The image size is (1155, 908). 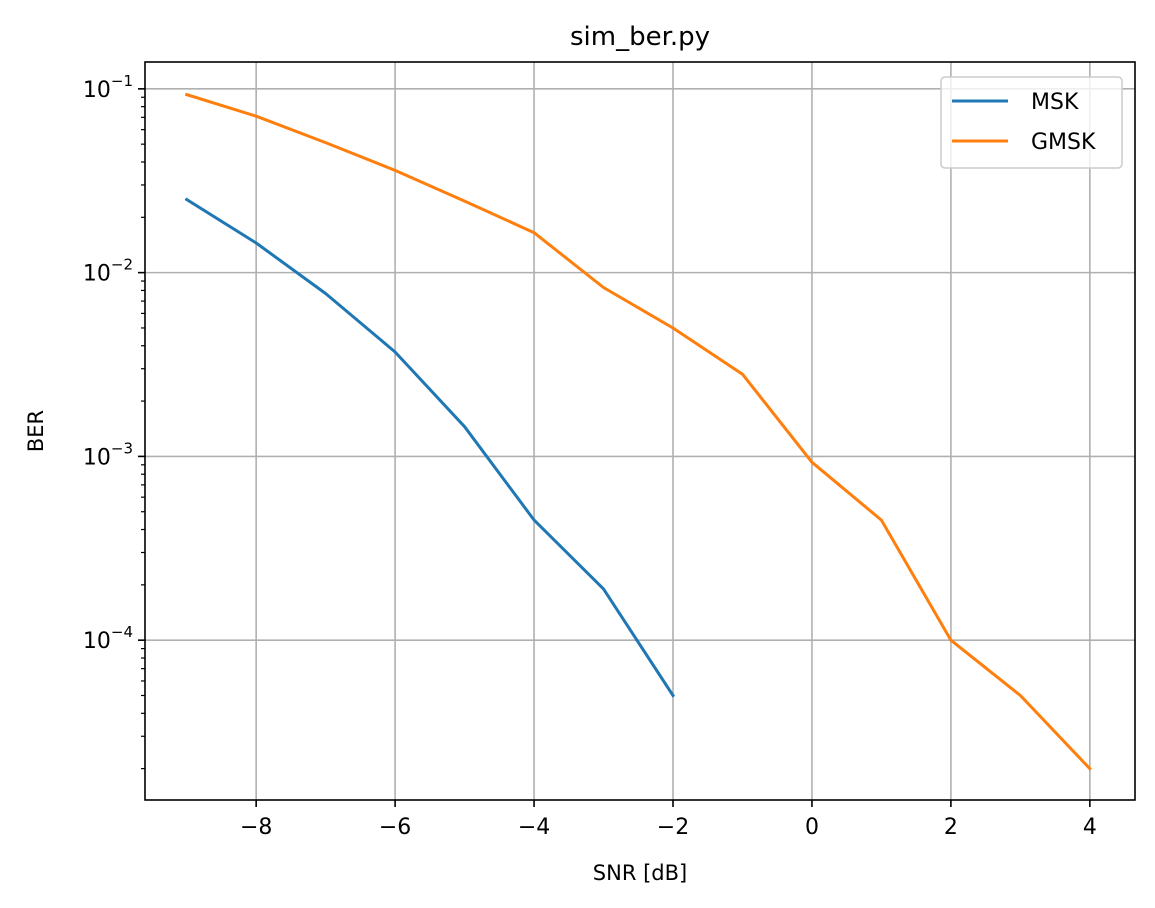 What do you see at coordinates (108, 87) in the screenshot?
I see `y-tick-label: 10⁻¹` at bounding box center [108, 87].